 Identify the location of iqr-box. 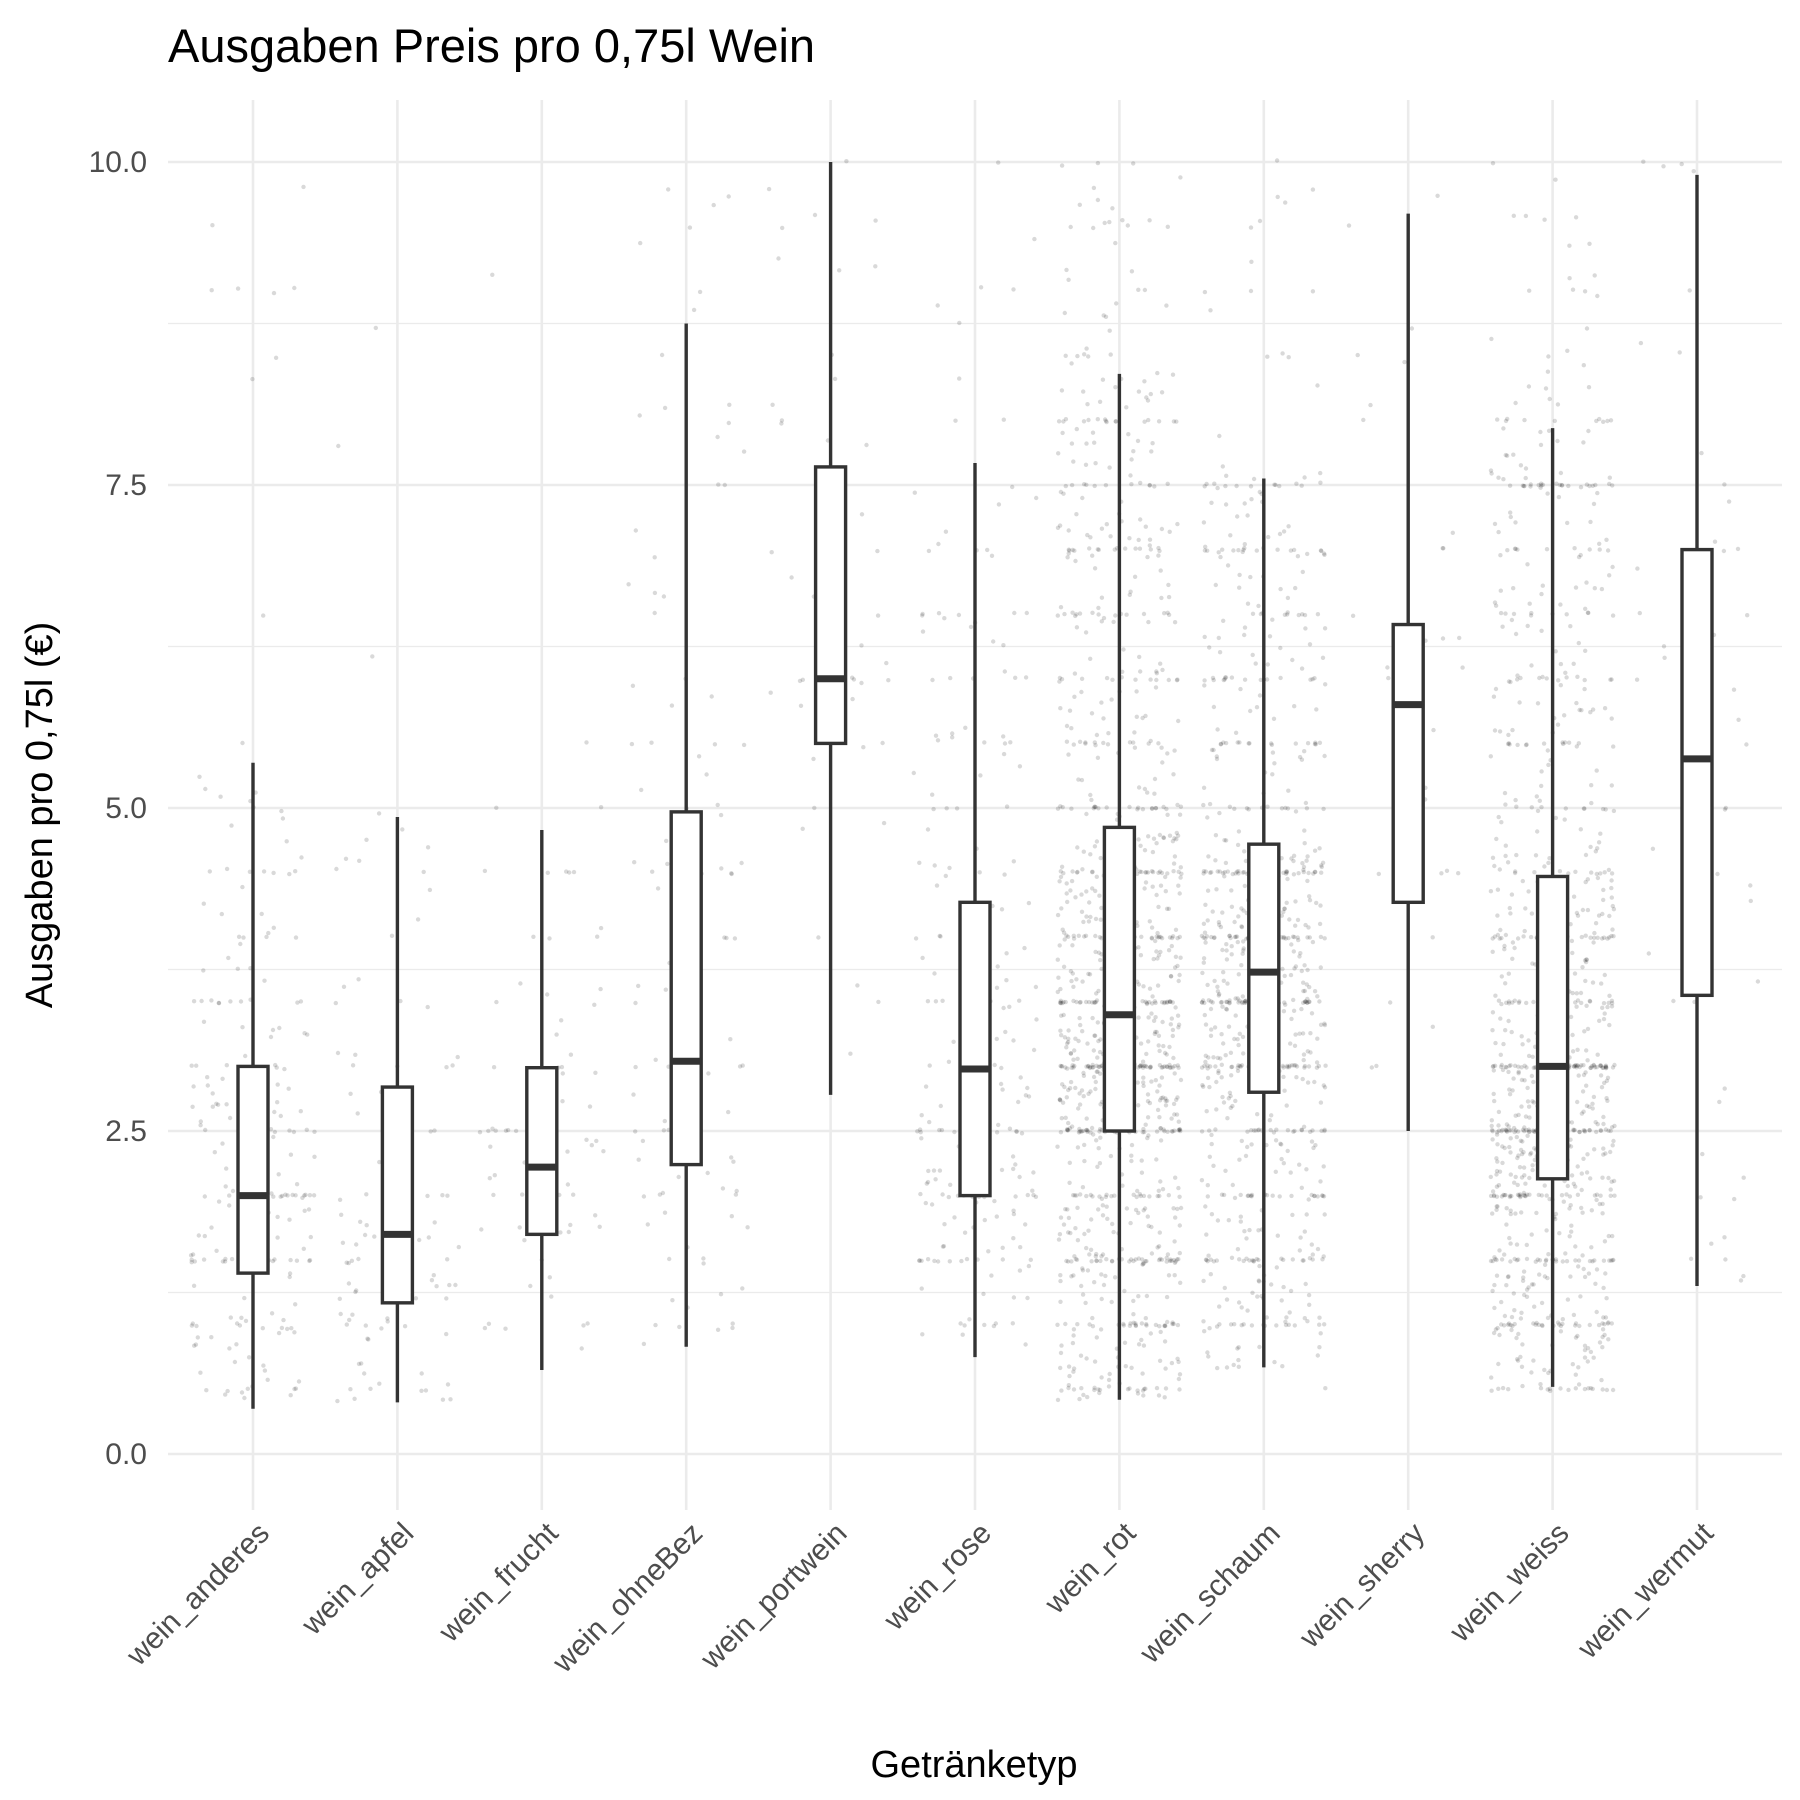
(397, 1195).